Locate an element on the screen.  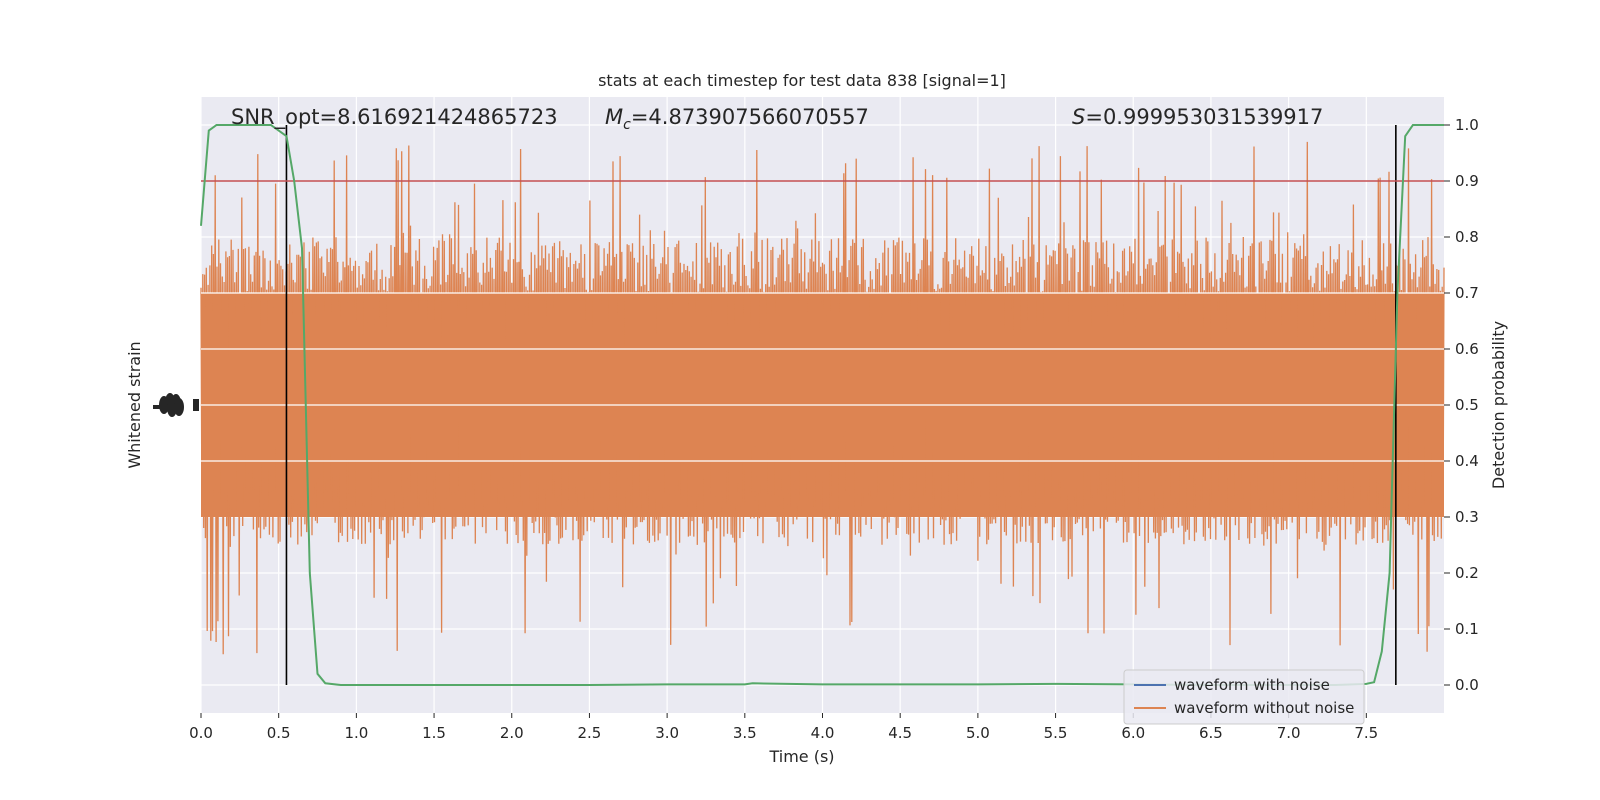
left-y-axis-overlapping-ticks is located at coordinates (176, 405).